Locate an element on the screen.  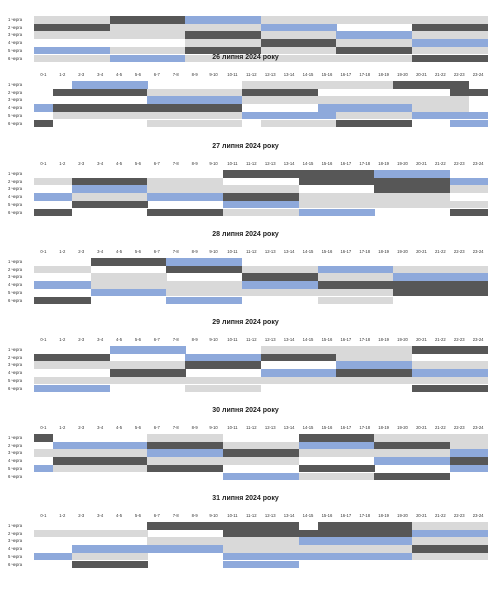
day-title: 31 липня 2024 року is located at coordinates (245, 498).